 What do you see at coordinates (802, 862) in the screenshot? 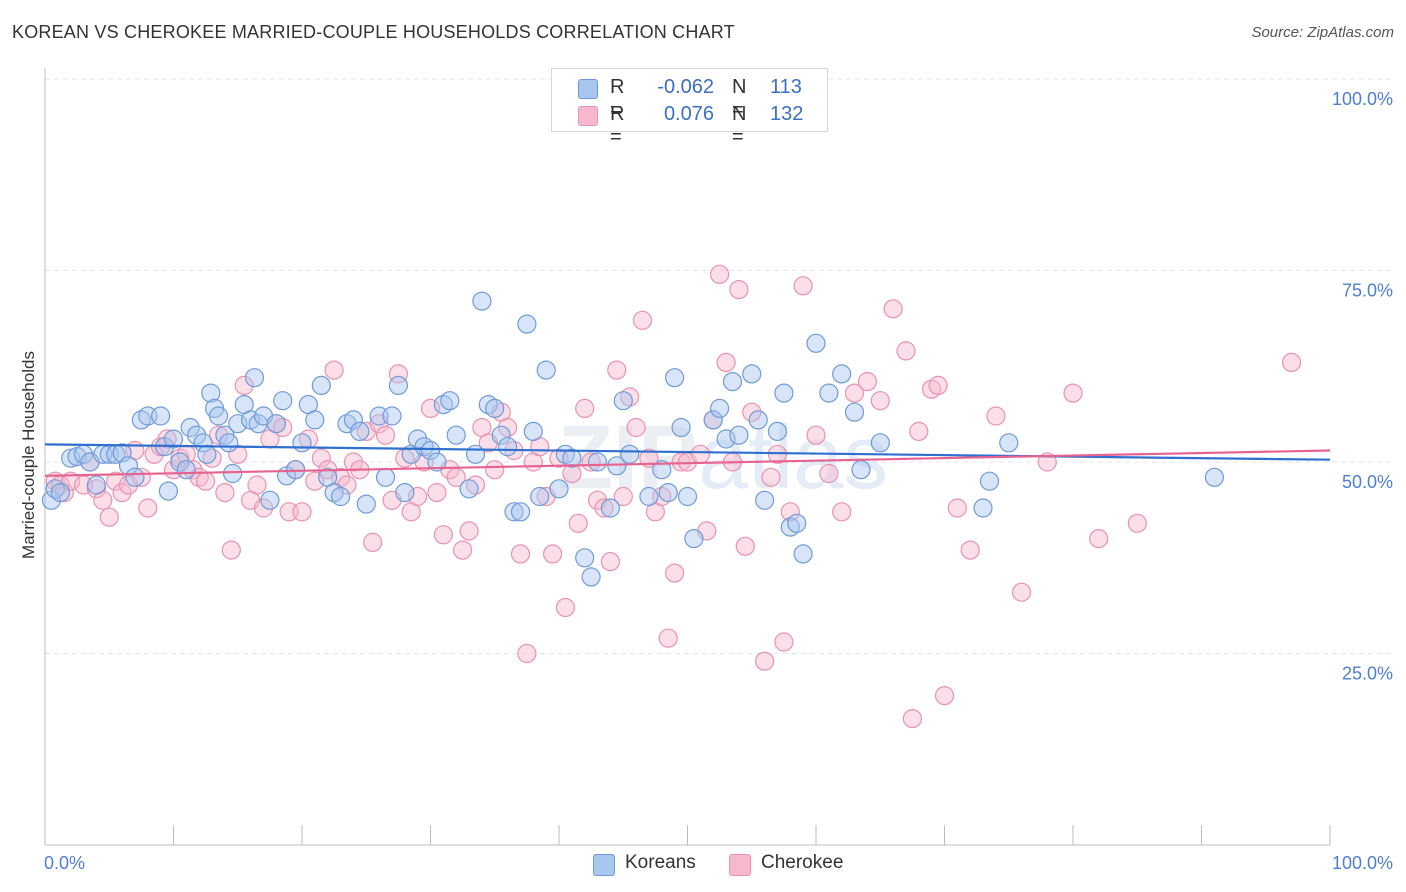
I see `legend-label: Cherokee` at bounding box center [802, 862].